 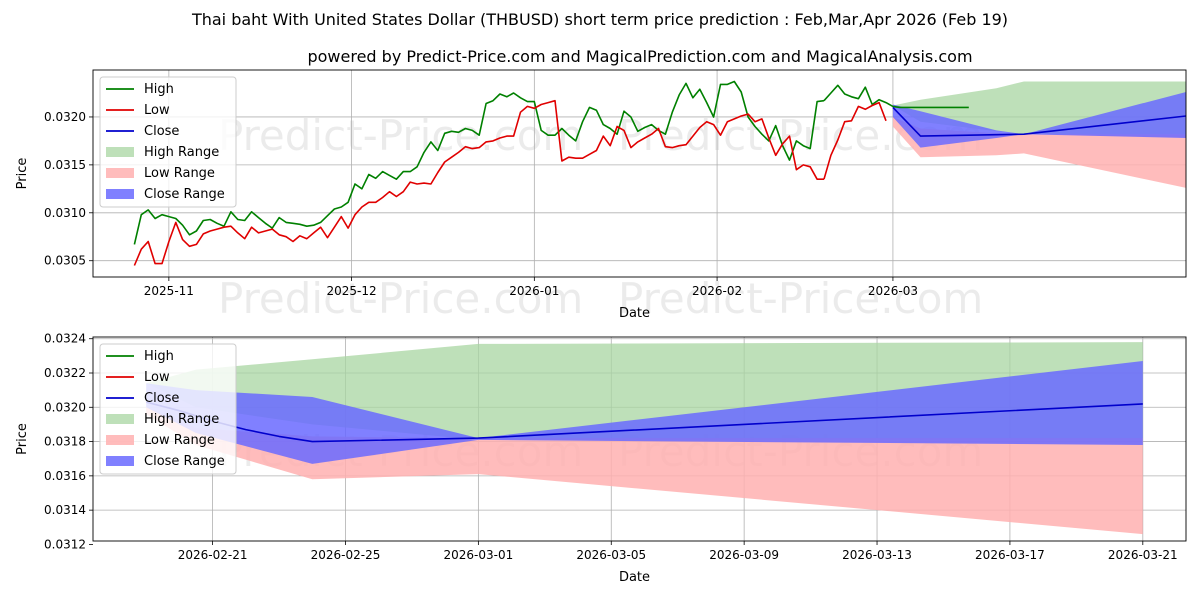 What do you see at coordinates (534, 291) in the screenshot?
I see `x-tick-label: 2026-01` at bounding box center [534, 291].